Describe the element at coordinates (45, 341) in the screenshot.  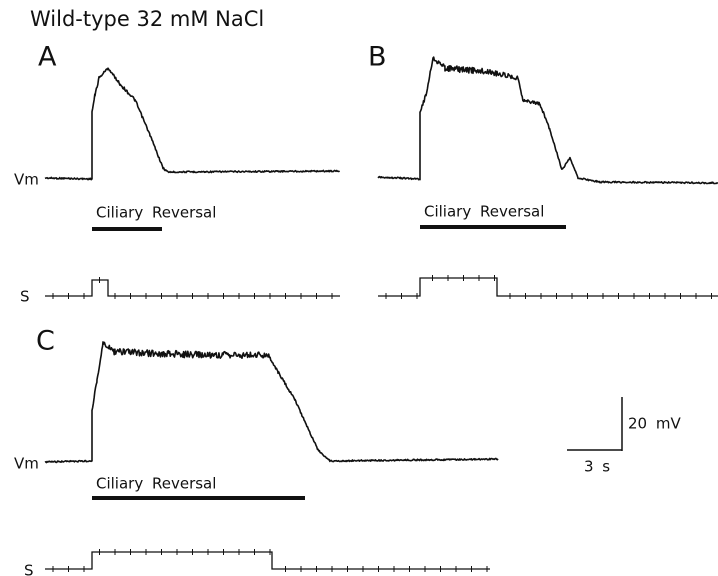
I see `panel-label: C` at that location.